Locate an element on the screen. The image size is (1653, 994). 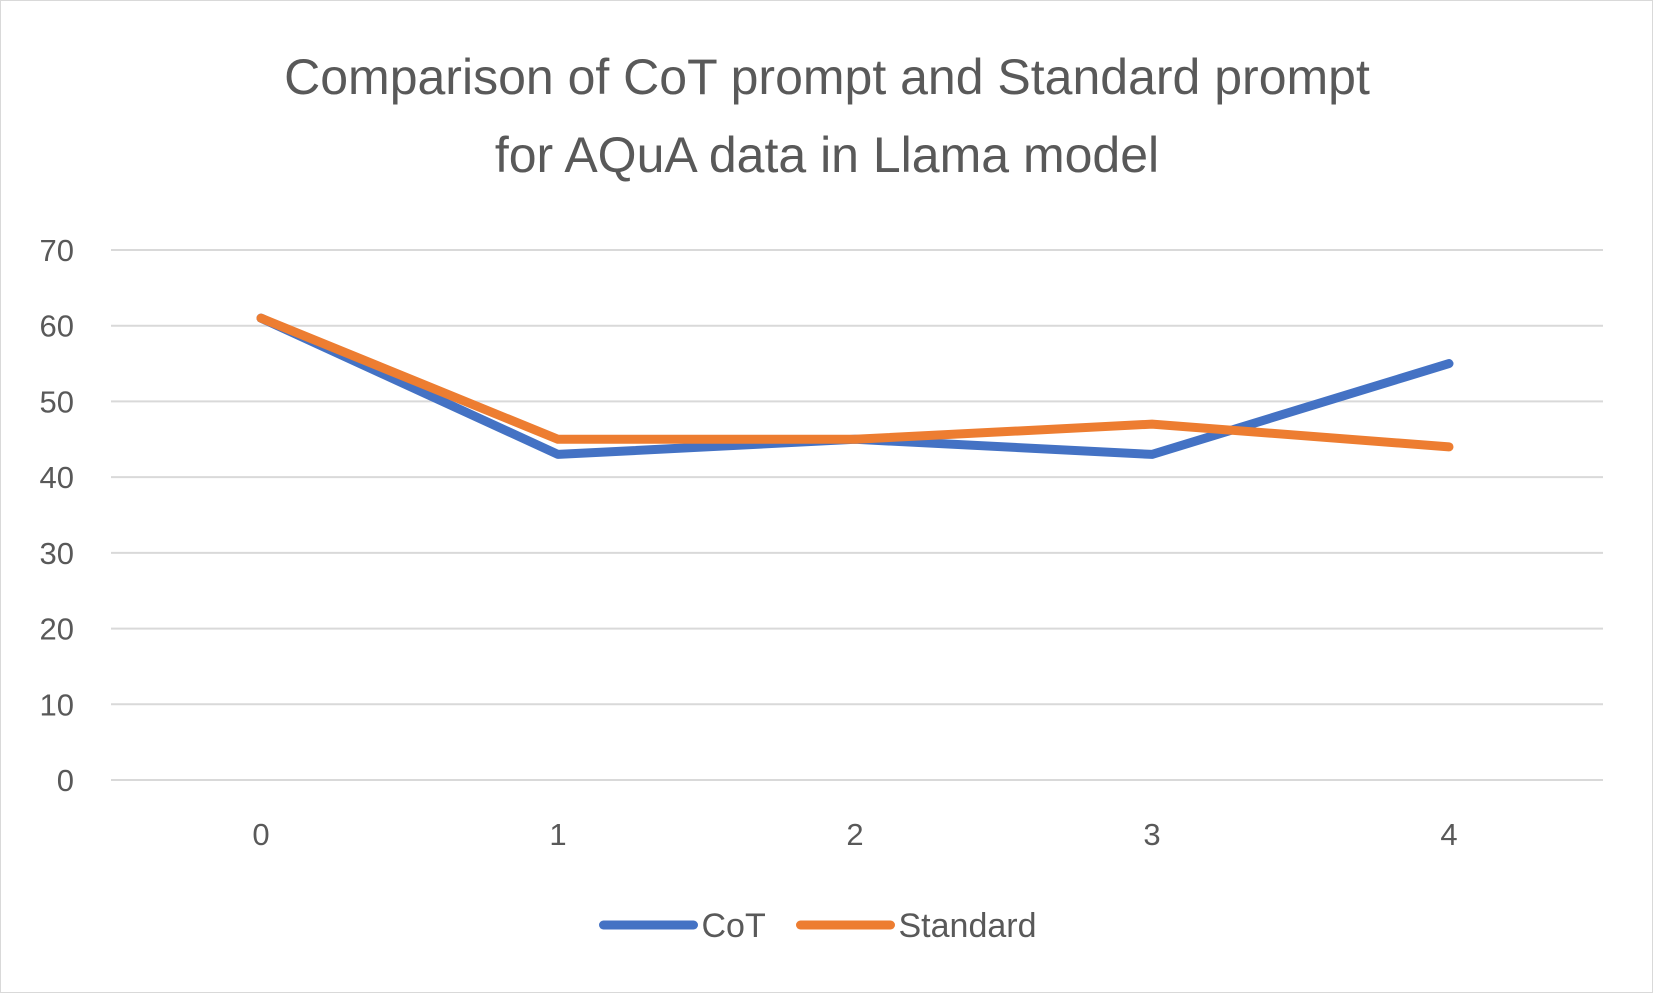
y-axis-tick-labels: 0 10 20 30 40 50 60 70 is located at coordinates (57, 515).